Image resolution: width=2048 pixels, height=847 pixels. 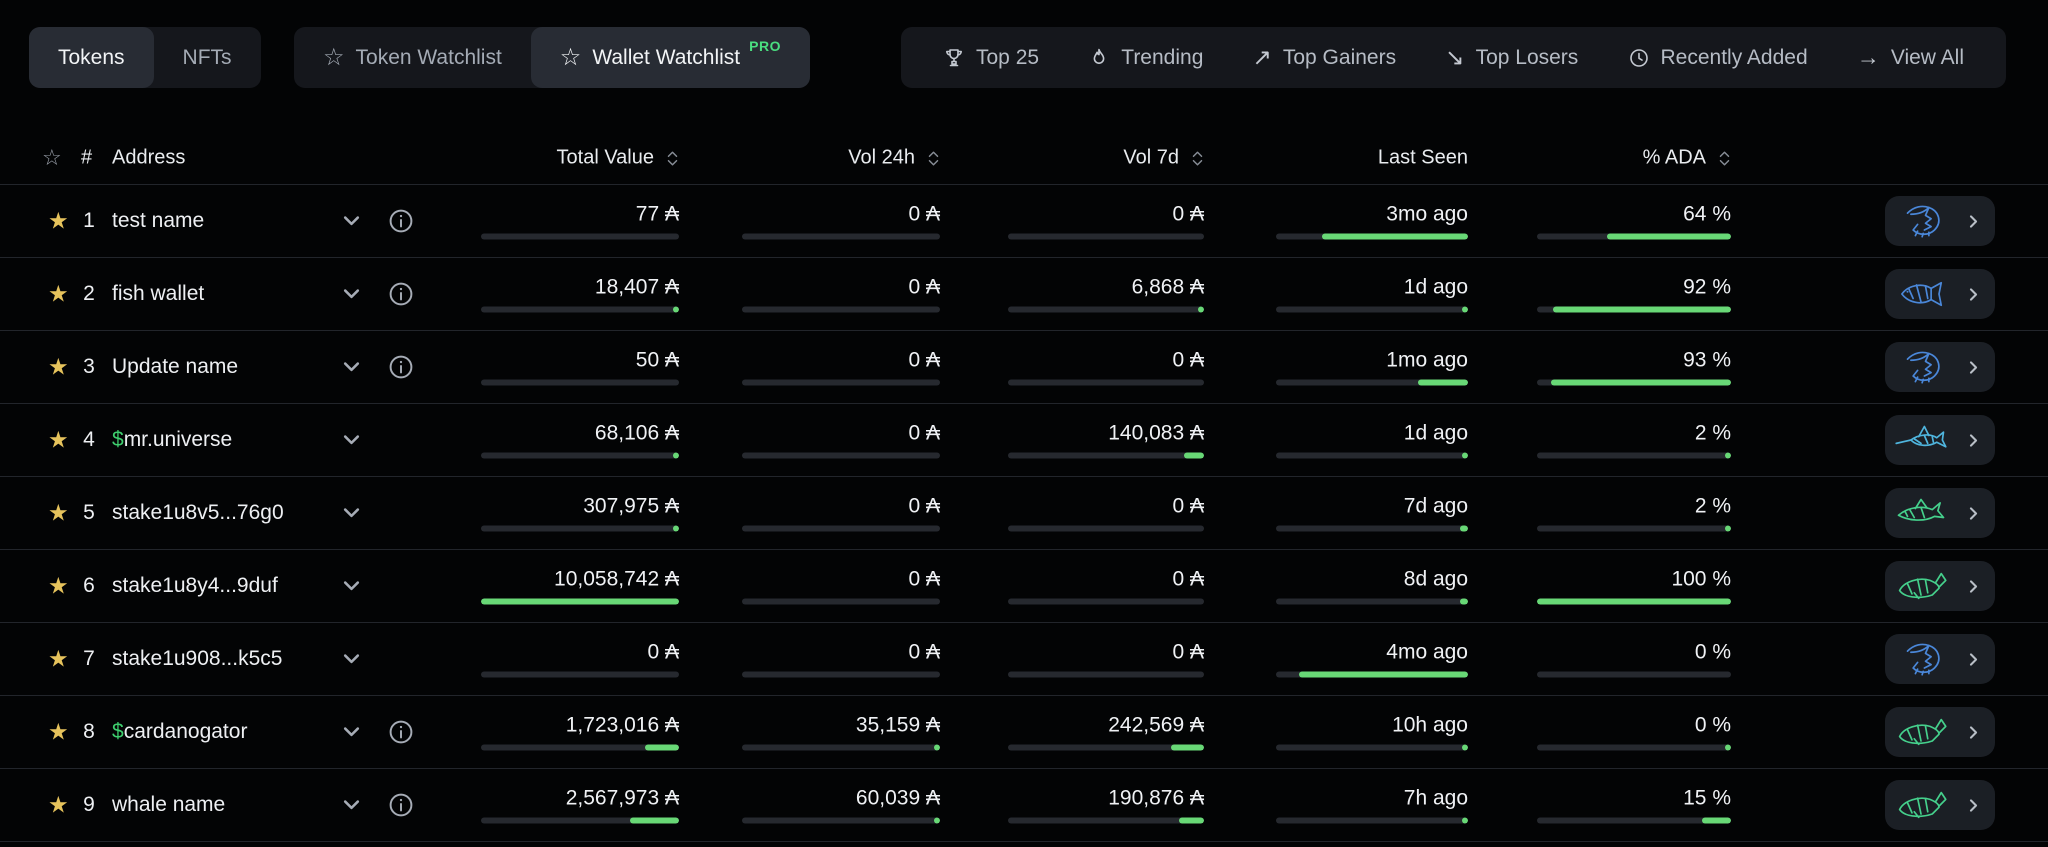 What do you see at coordinates (89, 731) in the screenshot?
I see `row-rank: 8` at bounding box center [89, 731].